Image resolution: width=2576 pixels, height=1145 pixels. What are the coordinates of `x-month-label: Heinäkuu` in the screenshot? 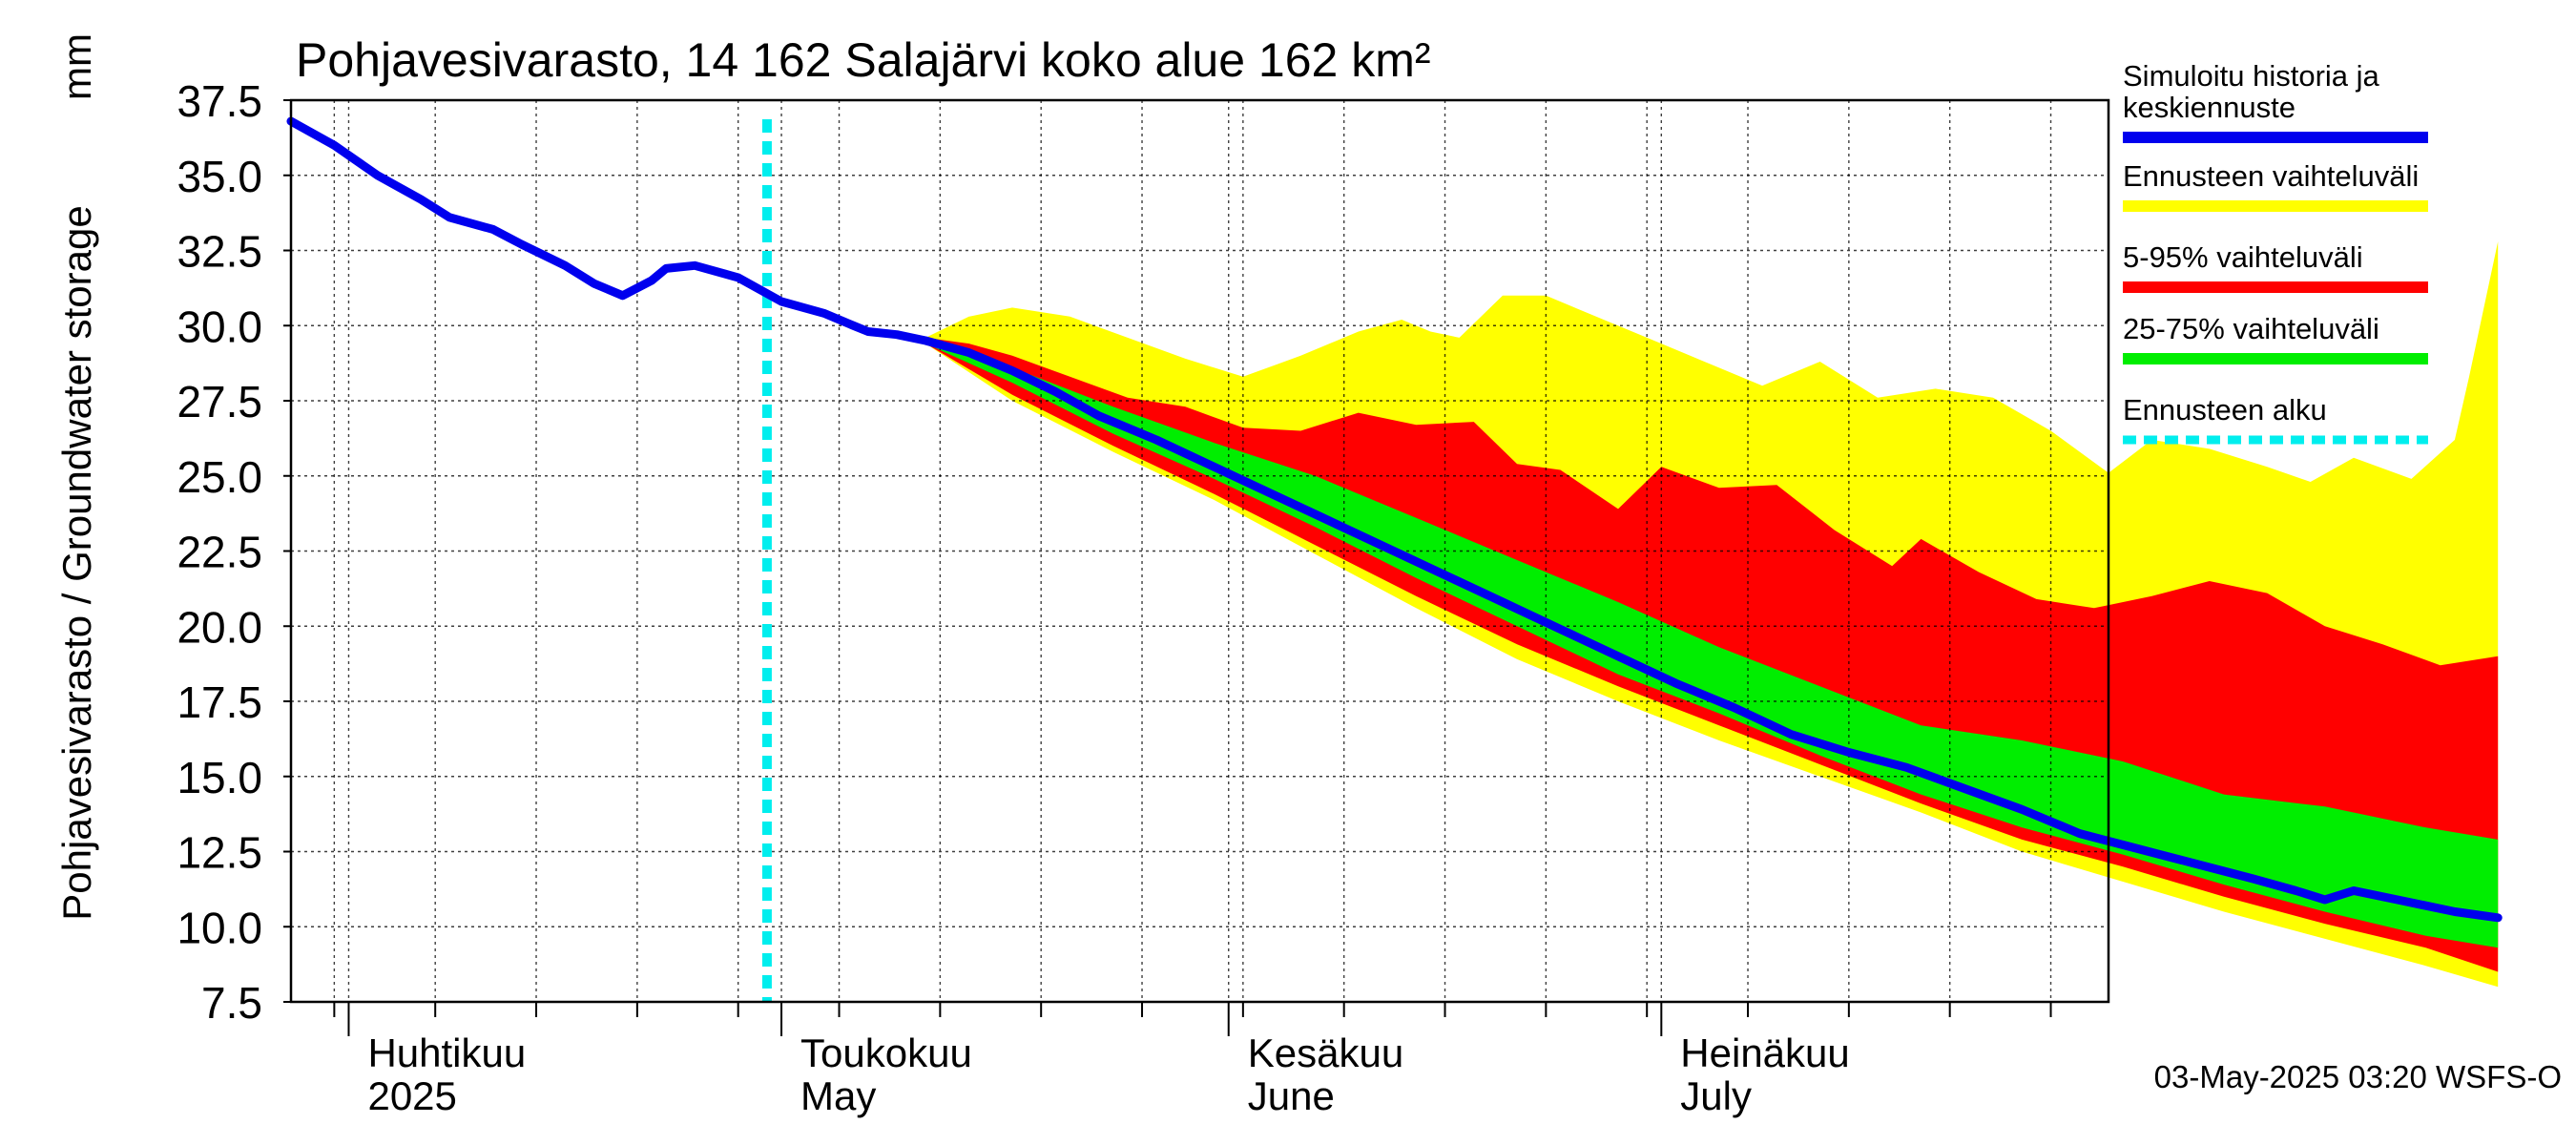 It's located at (1764, 1052).